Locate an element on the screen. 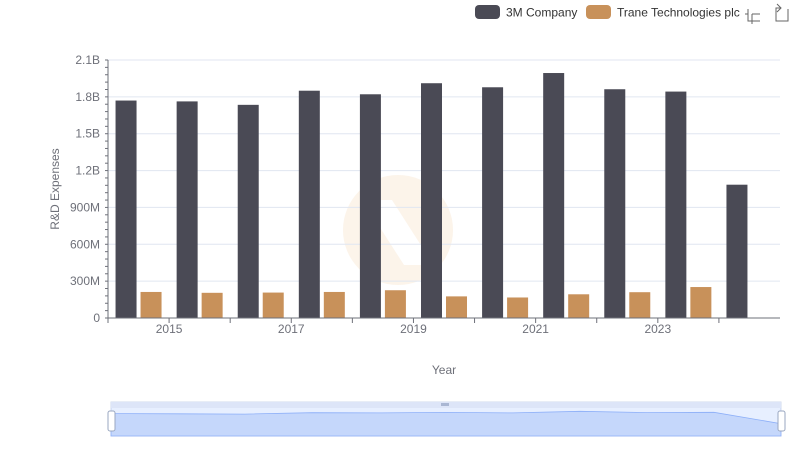 This screenshot has width=800, height=461. x-tick-label: 2023 is located at coordinates (657, 329).